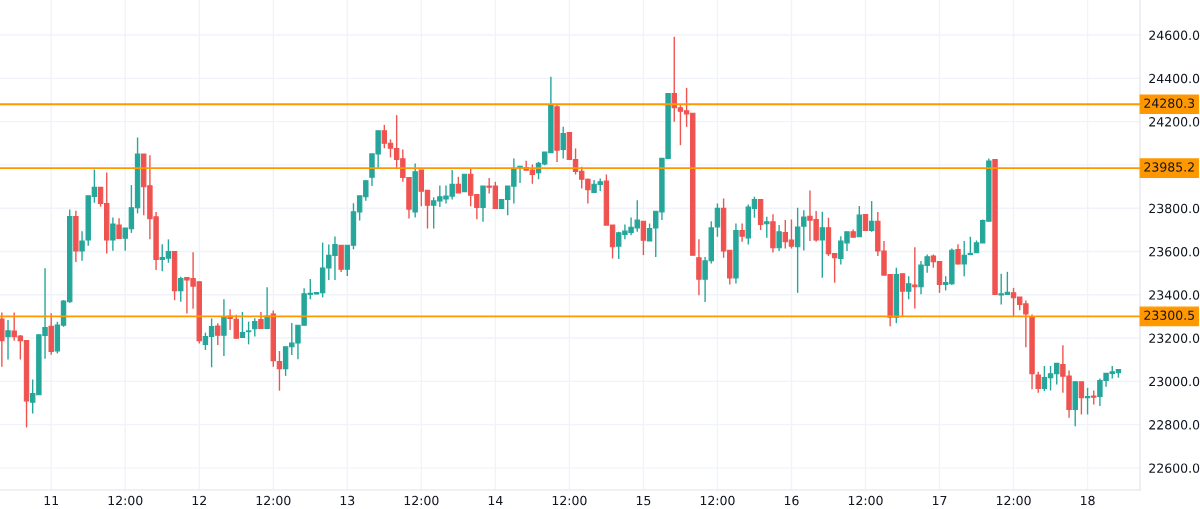 The image size is (1200, 509). What do you see at coordinates (1174, 35) in the screenshot?
I see `y-tick-label: 24600.0` at bounding box center [1174, 35].